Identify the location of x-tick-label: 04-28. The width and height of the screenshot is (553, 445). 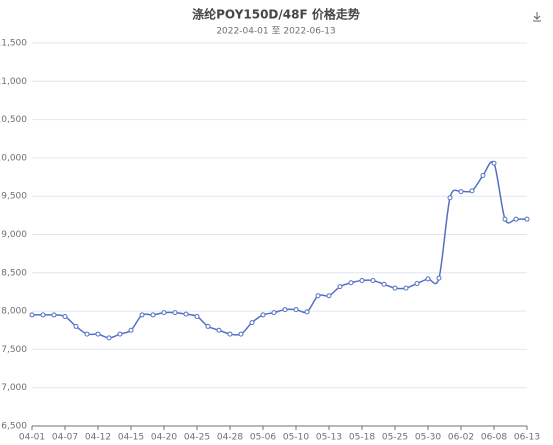
(230, 438).